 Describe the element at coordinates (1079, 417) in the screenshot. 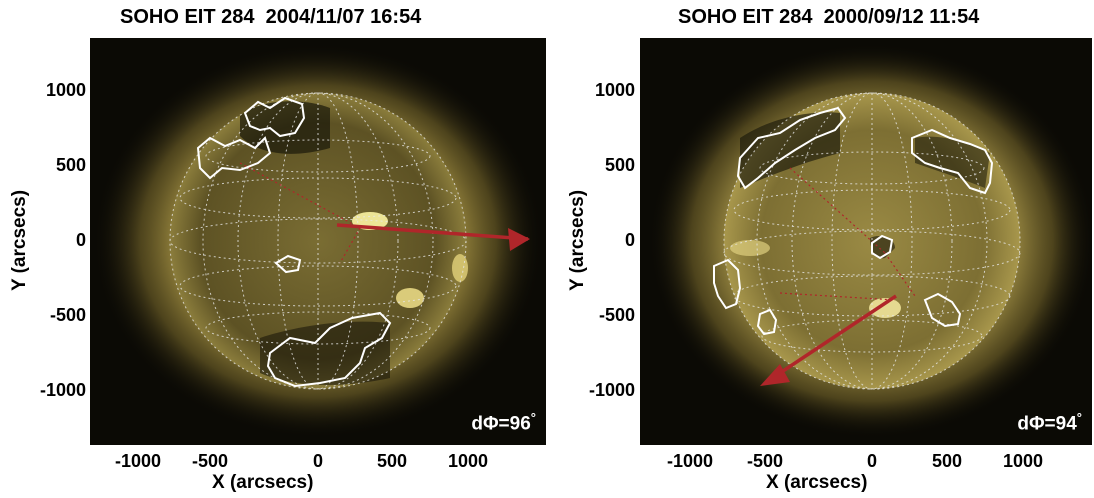

I see `dphi-degree-right: °` at that location.